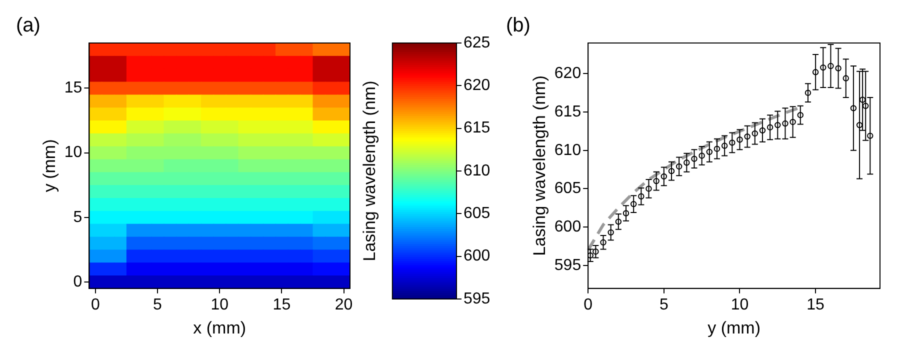 The height and width of the screenshot is (349, 900). I want to click on y-tick-label: 605, so click(568, 189).